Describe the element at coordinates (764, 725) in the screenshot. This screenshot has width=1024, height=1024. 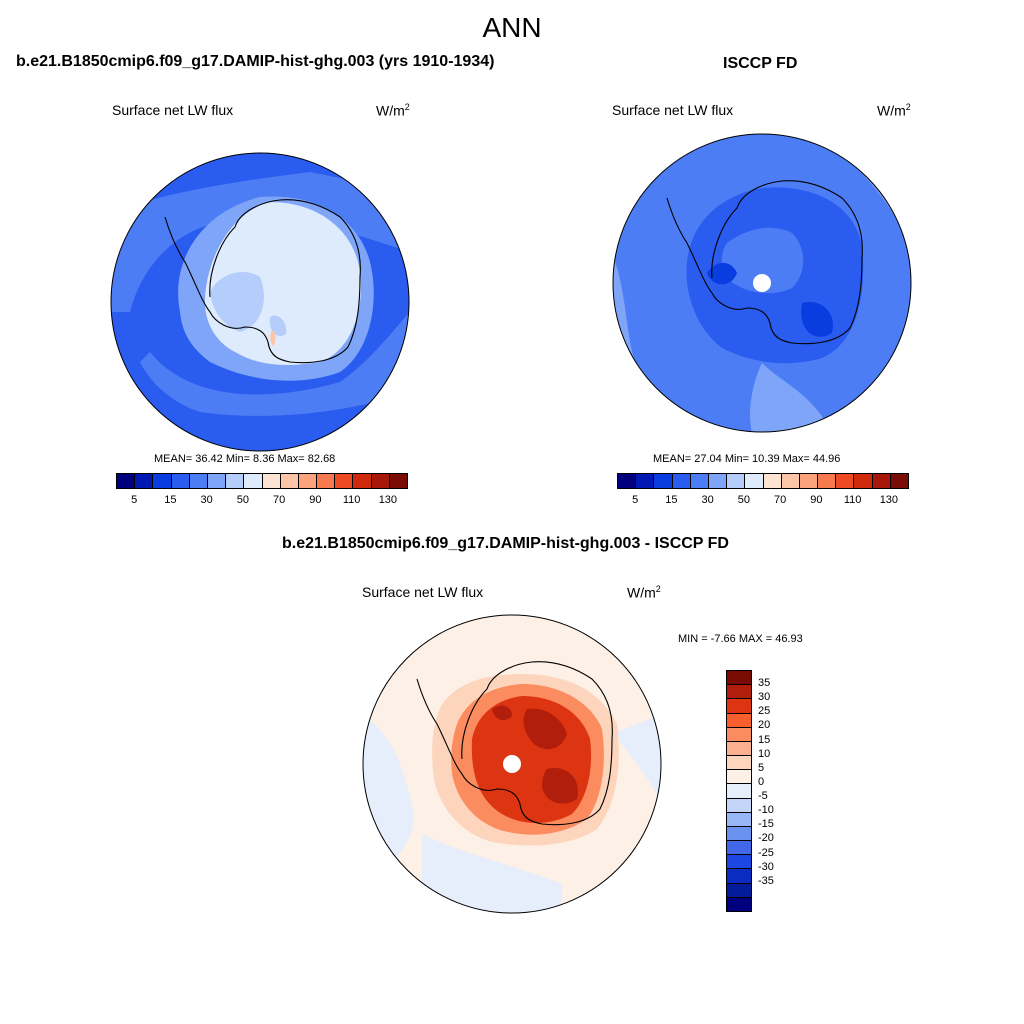
I see `diff-colorbar-tick-label: 20` at that location.